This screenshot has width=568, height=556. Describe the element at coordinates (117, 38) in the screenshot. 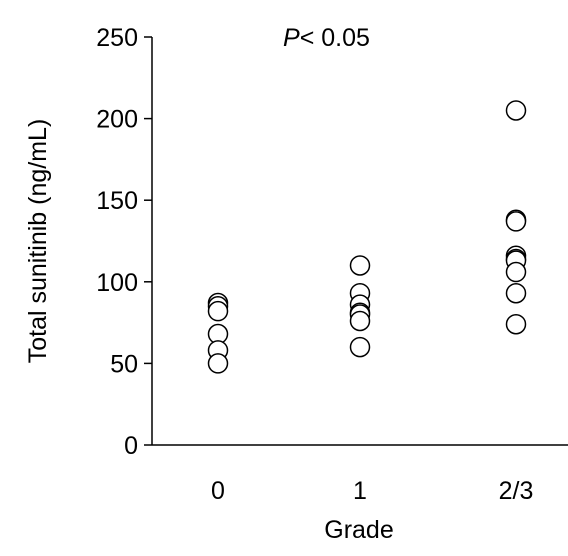

I see `y-tick-label: 250` at that location.